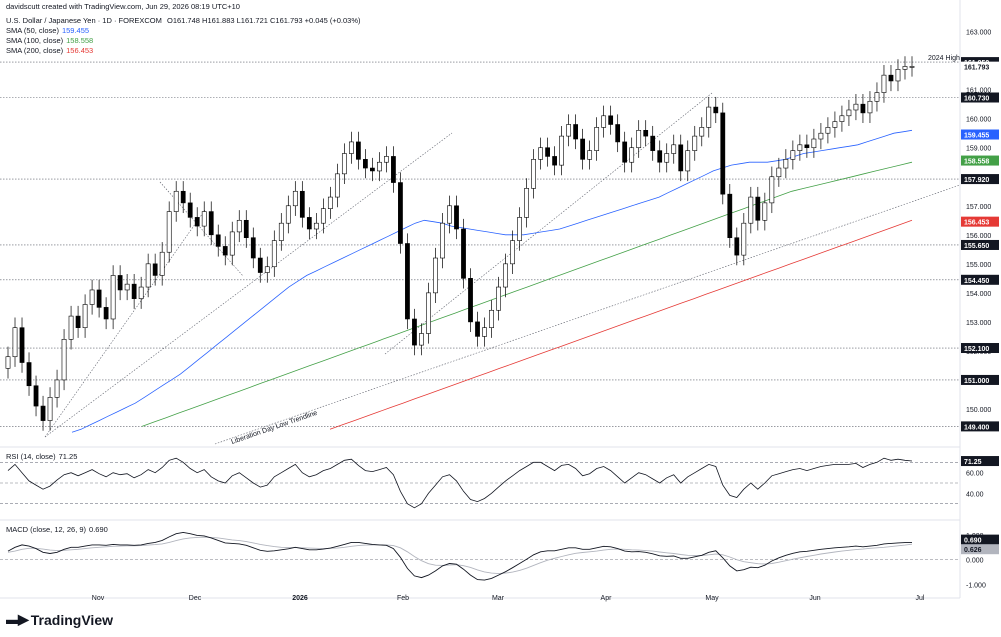 This screenshot has width=1001, height=637. I want to click on price-tick-label: 163.000, so click(978, 33).